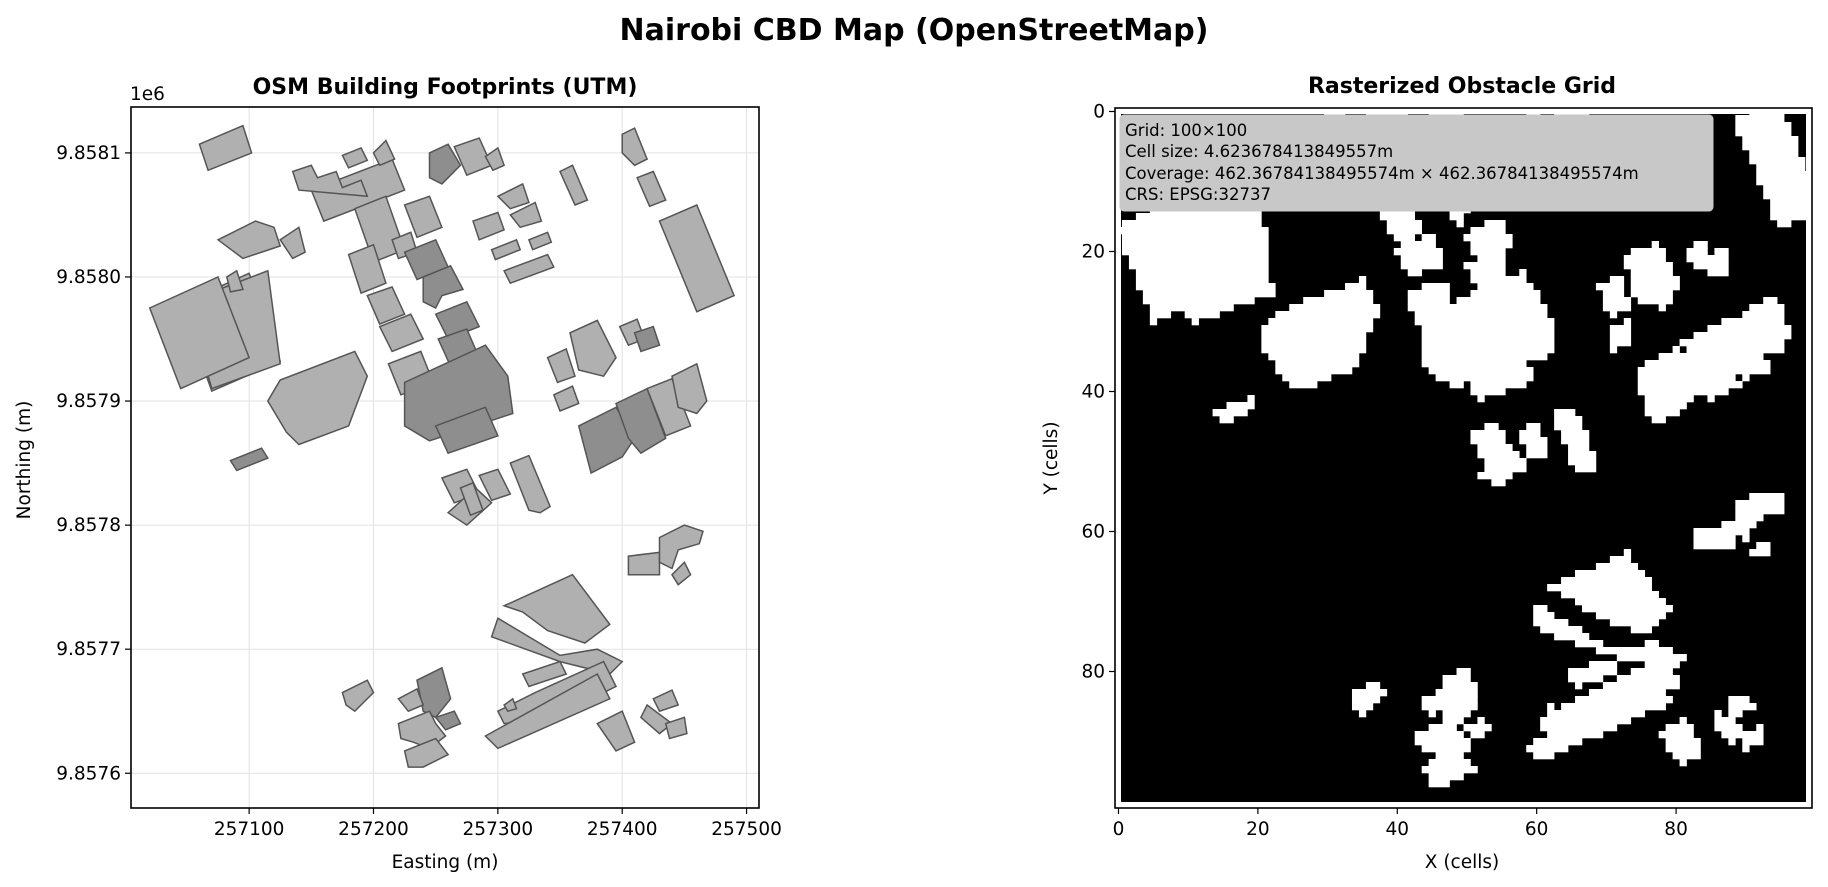  I want to click on y-tick-label: 9.8578, so click(88, 525).